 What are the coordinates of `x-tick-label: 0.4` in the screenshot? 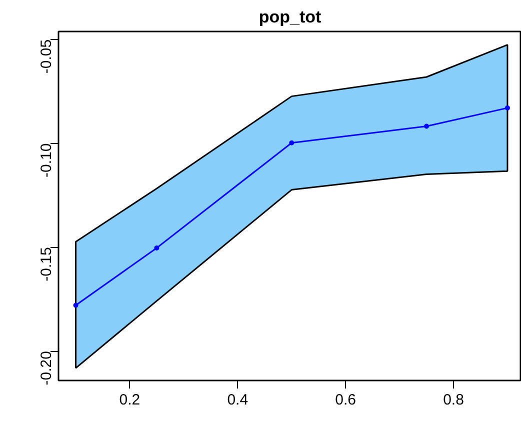 It's located at (237, 400).